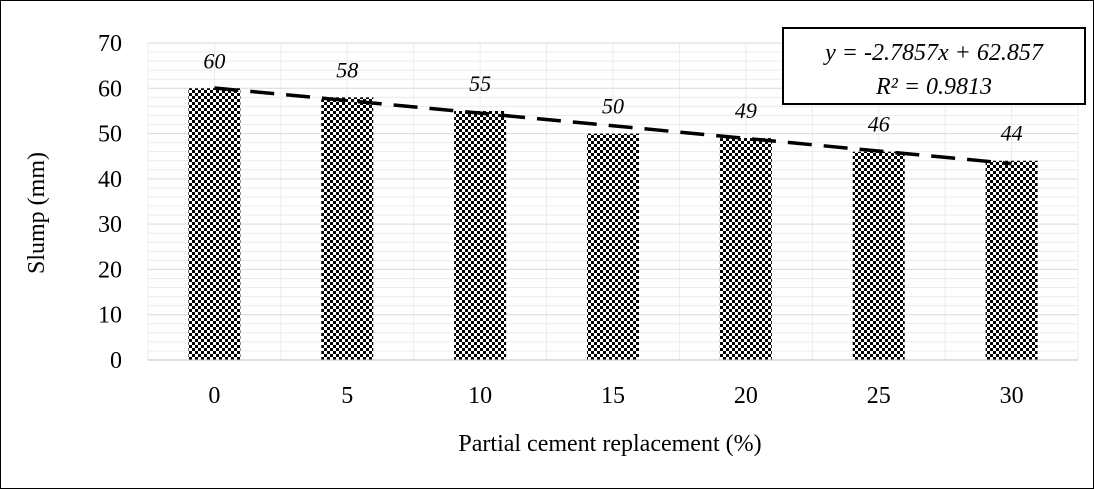  Describe the element at coordinates (110, 225) in the screenshot. I see `y-tick-label: 30` at that location.